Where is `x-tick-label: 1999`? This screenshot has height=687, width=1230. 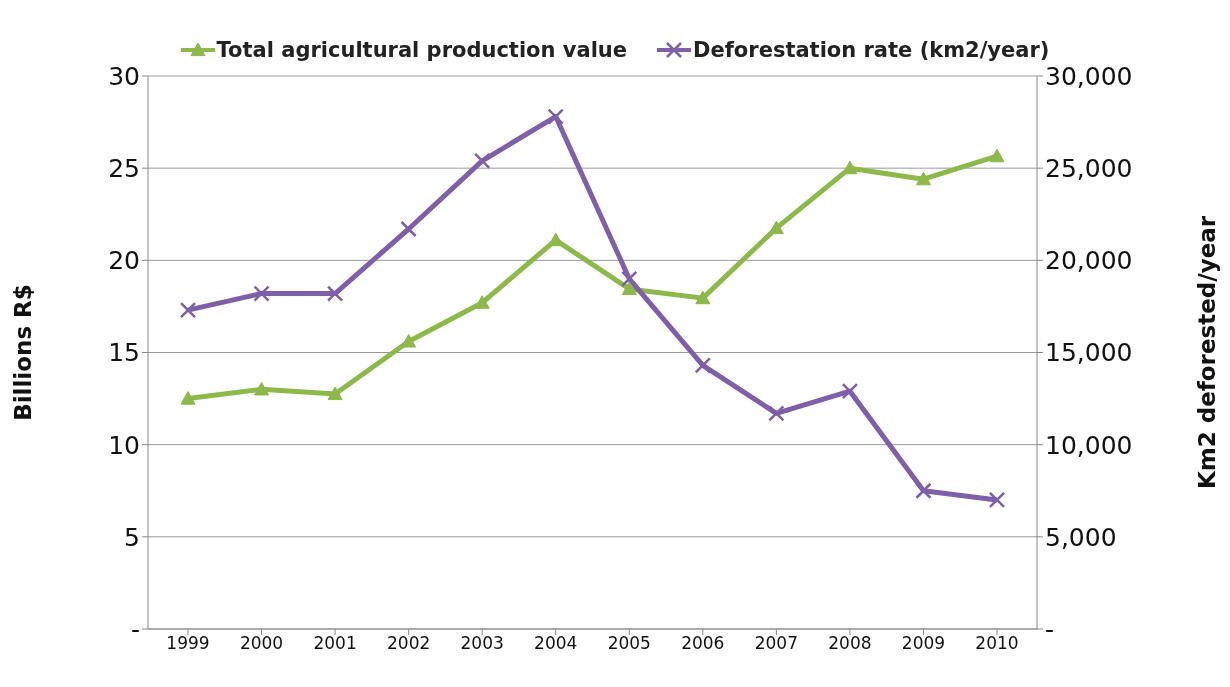
x-tick-label: 1999 is located at coordinates (188, 643).